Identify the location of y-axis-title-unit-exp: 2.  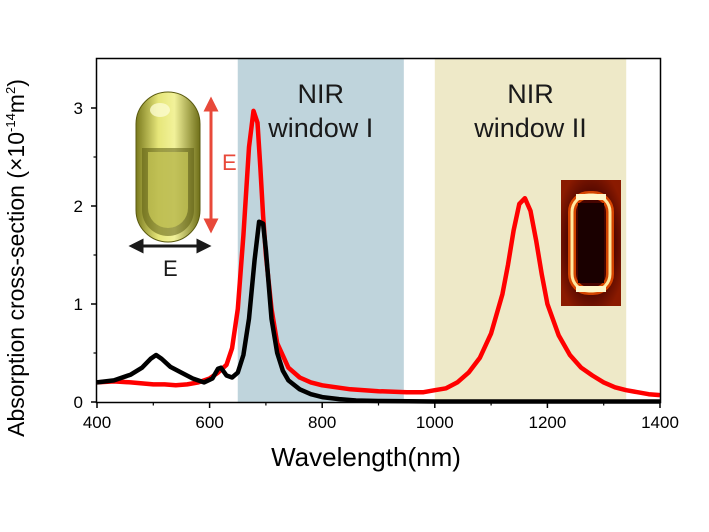
(10, 90).